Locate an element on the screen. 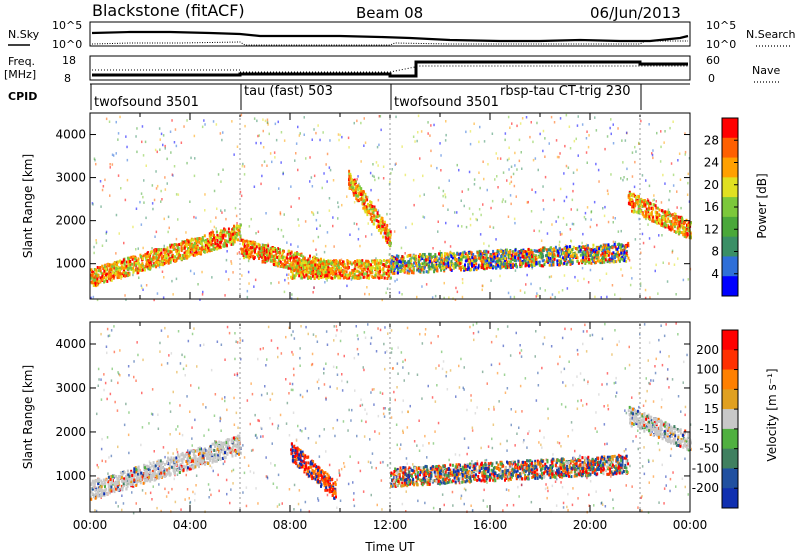  colorbar-swatch is located at coordinates (730, 286).